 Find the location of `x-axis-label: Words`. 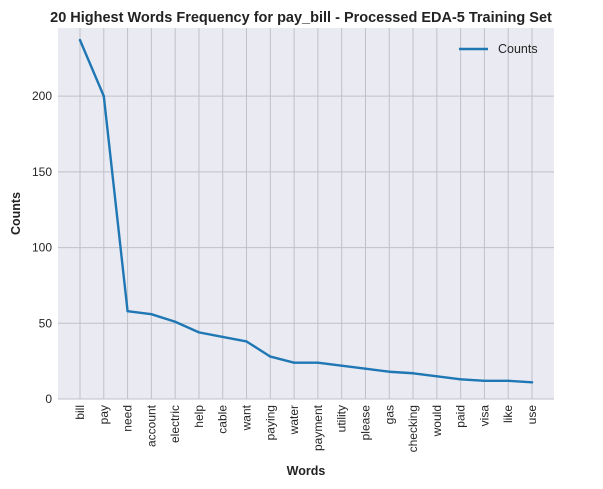

x-axis-label: Words is located at coordinates (306, 471).